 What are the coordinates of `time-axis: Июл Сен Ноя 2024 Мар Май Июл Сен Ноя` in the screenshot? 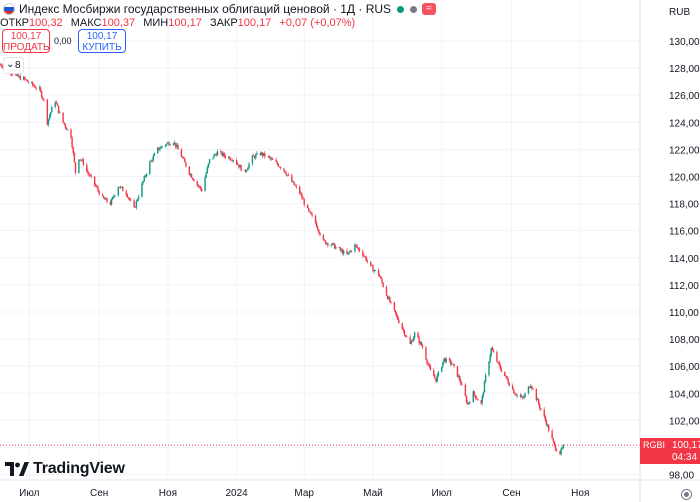 It's located at (350, 489).